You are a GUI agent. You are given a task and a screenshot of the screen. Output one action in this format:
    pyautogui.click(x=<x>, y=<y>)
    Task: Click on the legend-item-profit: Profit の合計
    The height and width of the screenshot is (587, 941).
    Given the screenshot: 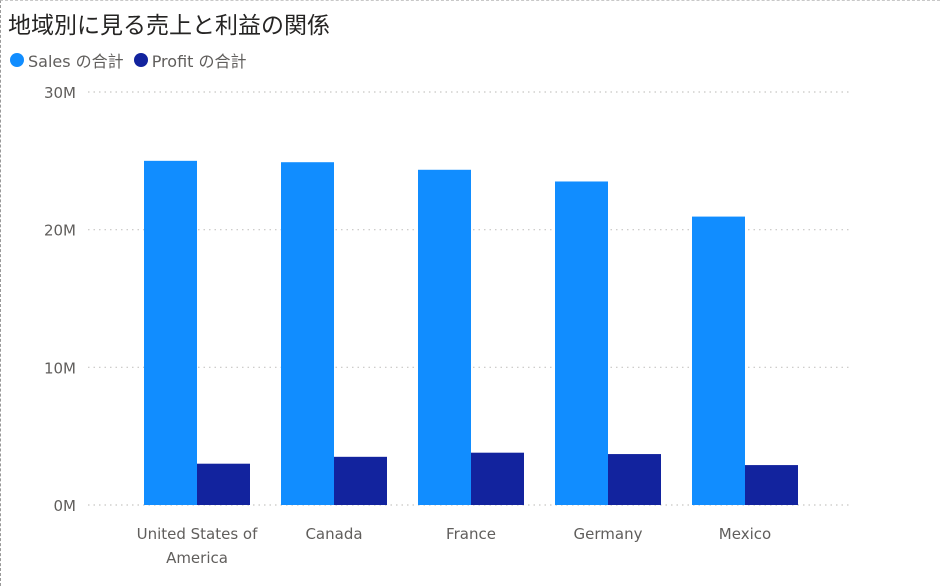 What is the action you would take?
    pyautogui.click(x=190, y=60)
    